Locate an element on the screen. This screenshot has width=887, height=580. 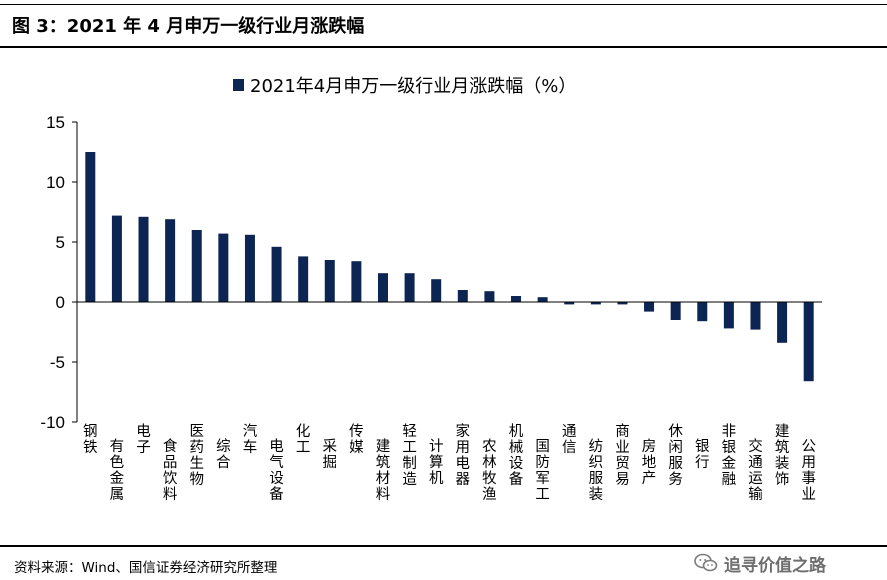
y-tick-label: -5 is located at coordinates (57, 362).